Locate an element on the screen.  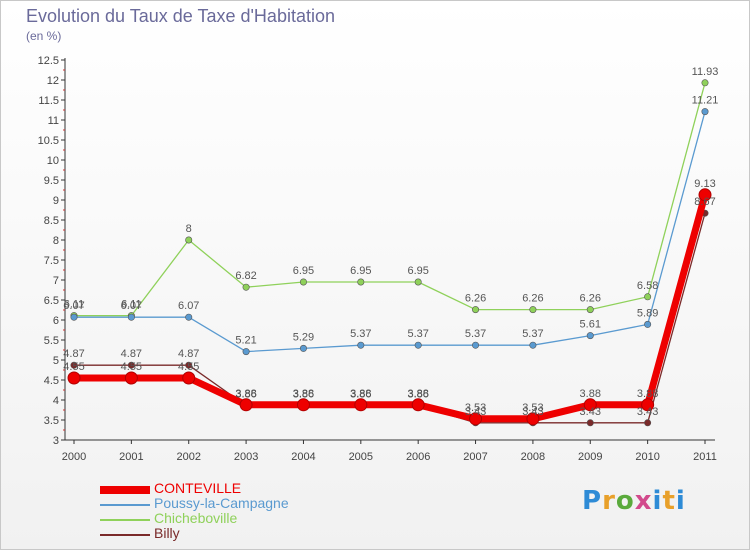
y-tick-label: 9.5 is located at coordinates (51, 181).